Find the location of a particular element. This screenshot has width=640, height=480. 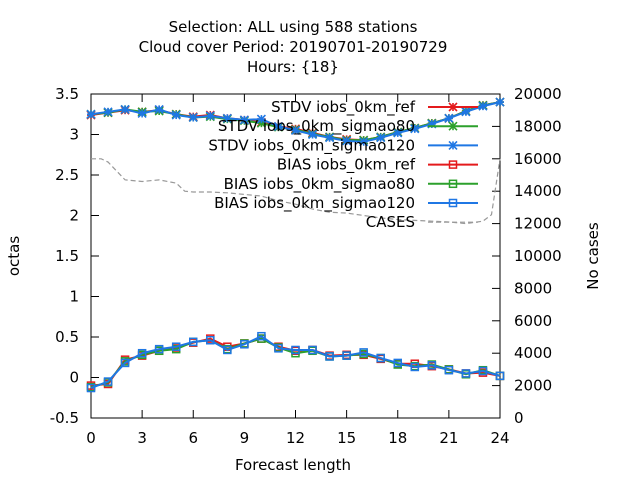

y2-tick-label: 4000 is located at coordinates (533, 353).